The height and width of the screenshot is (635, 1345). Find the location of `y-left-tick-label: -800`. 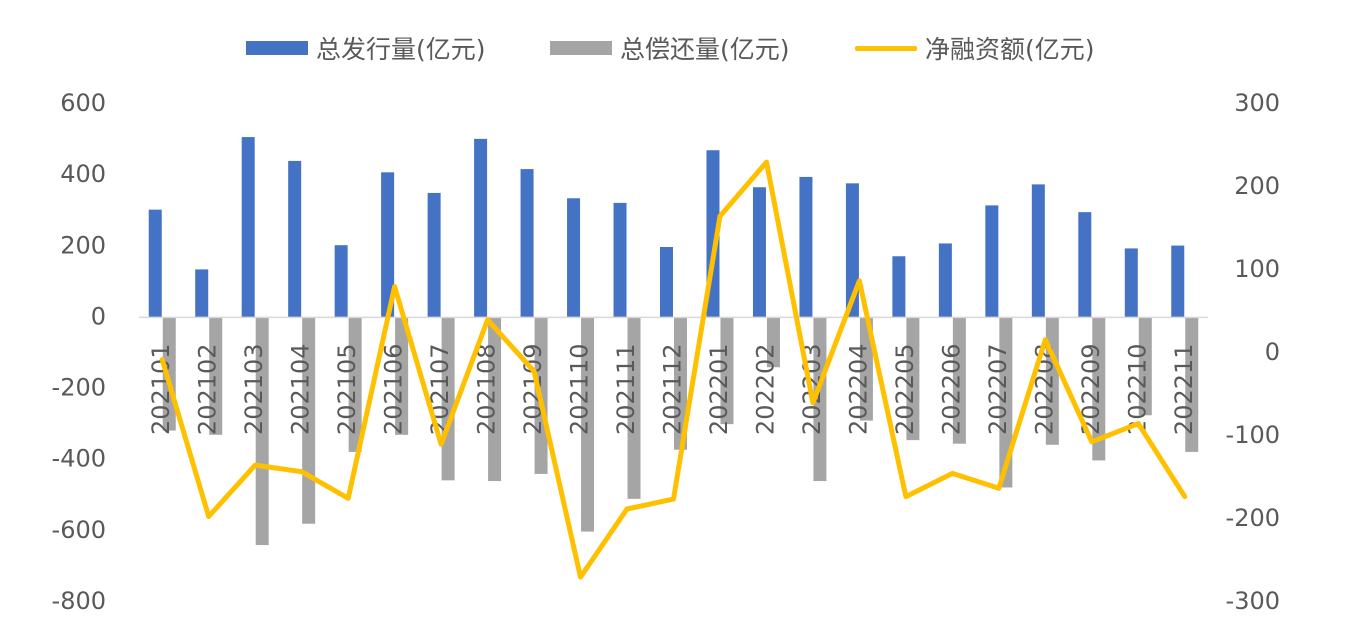

y-left-tick-label: -800 is located at coordinates (79, 601).